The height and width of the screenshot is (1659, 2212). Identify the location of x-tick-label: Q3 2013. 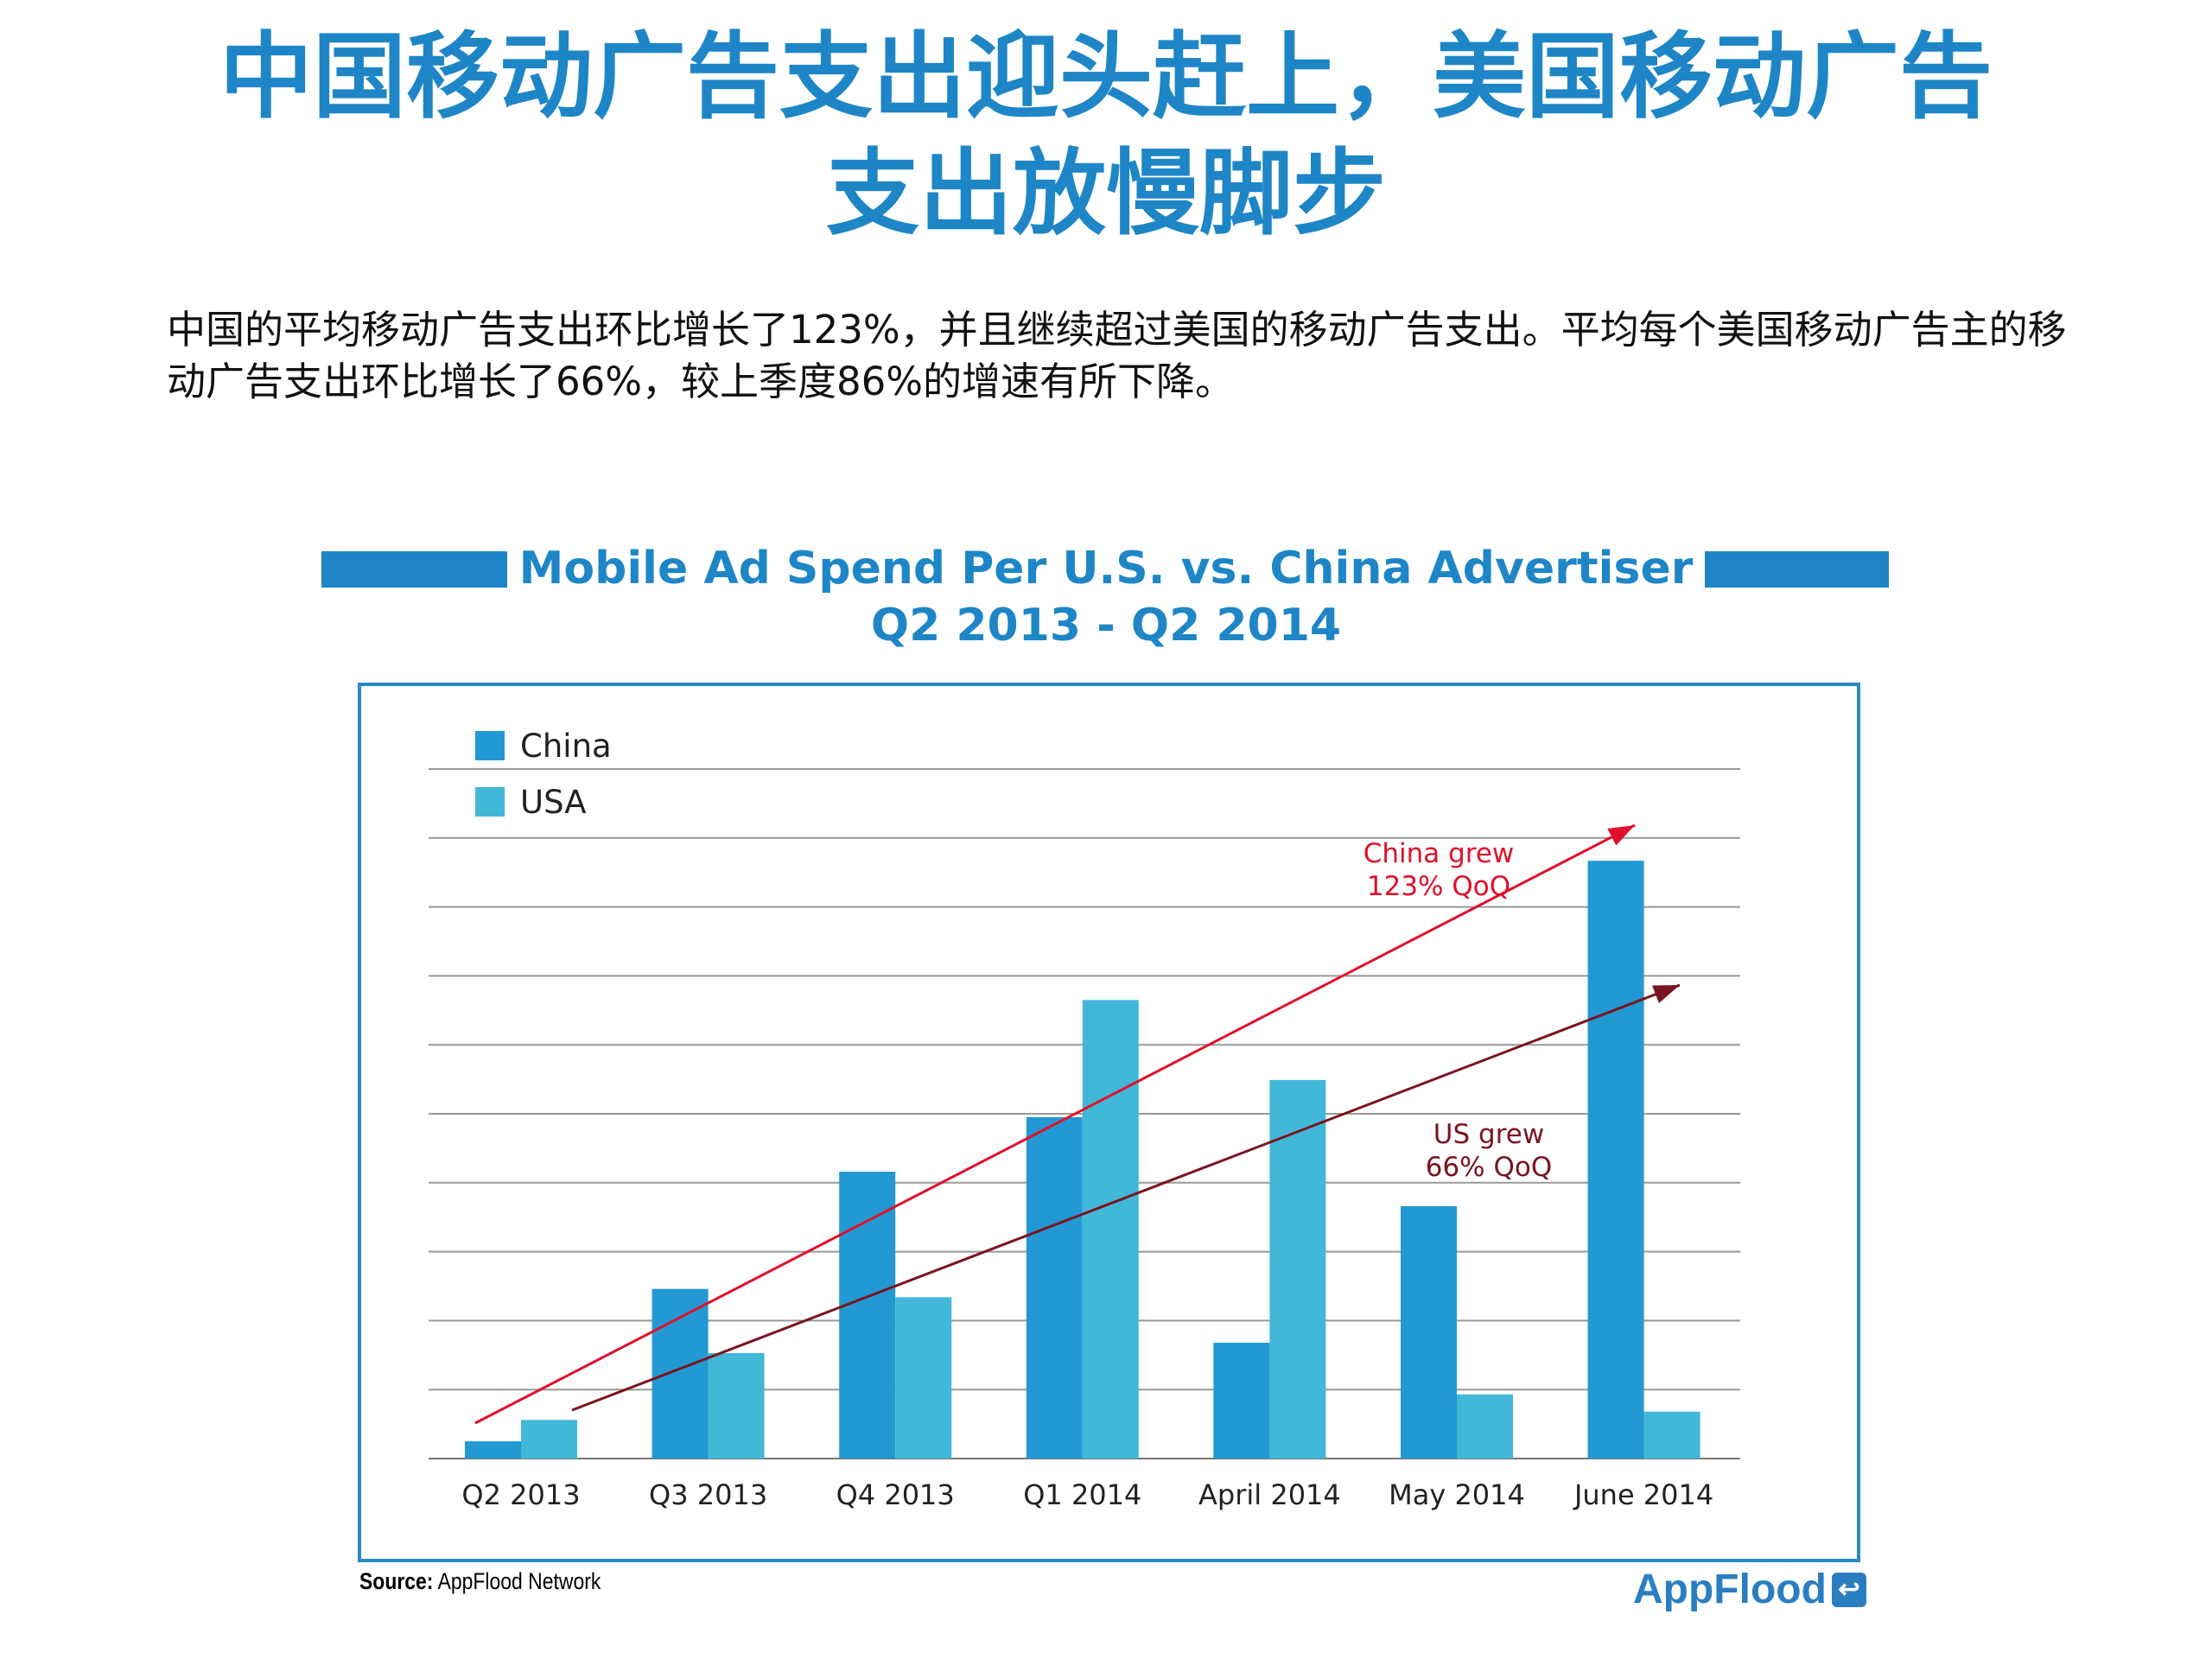
(708, 1494).